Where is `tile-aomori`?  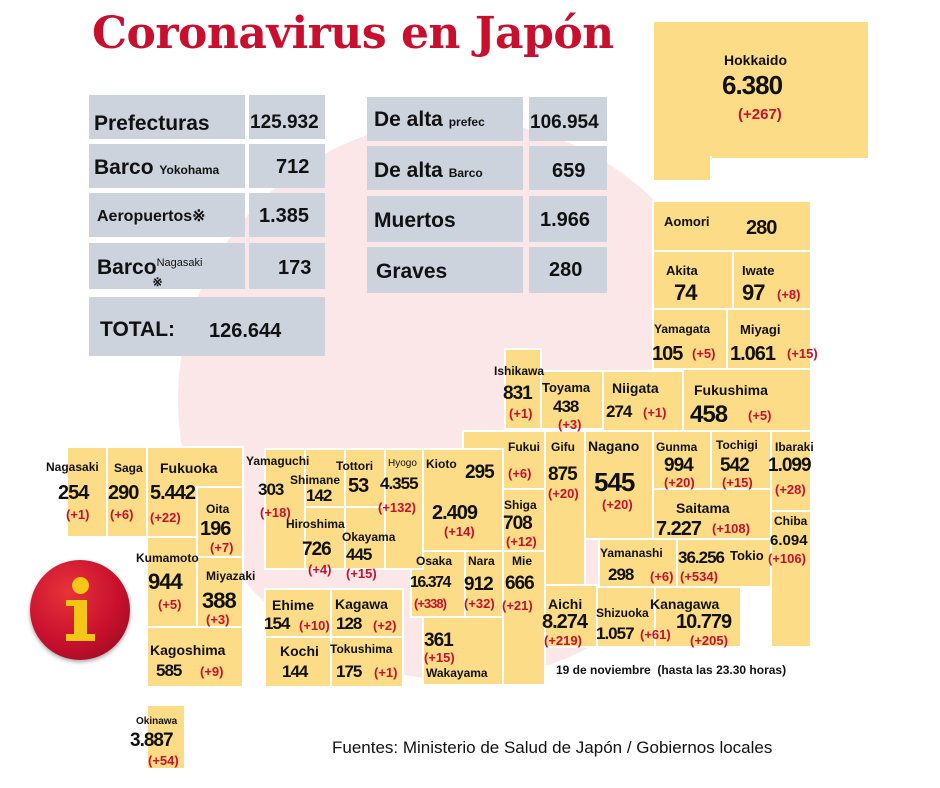
tile-aomori is located at coordinates (732, 226).